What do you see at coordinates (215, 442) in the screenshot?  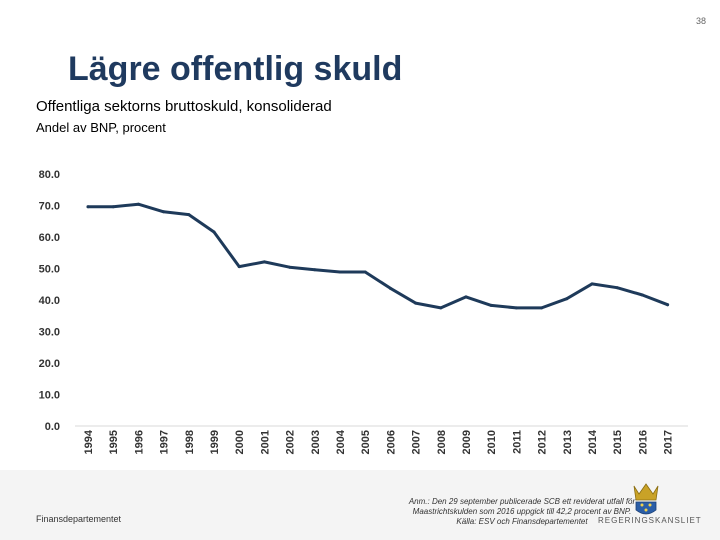 I see `x-tick-label: 1999` at bounding box center [215, 442].